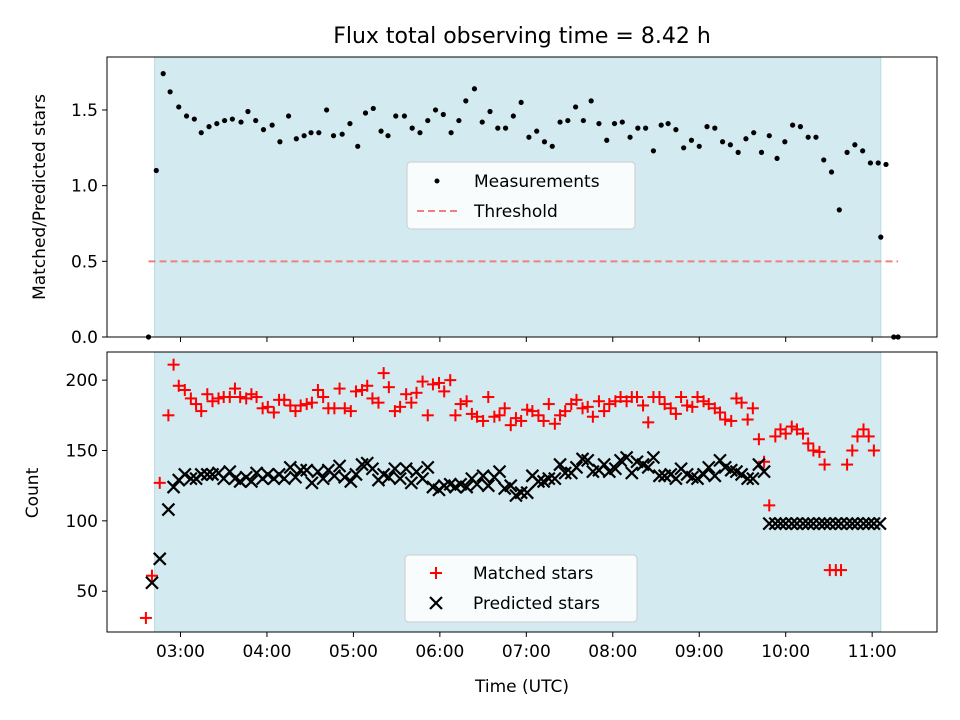  What do you see at coordinates (515, 212) in the screenshot?
I see `legend-threshold-label: Threshold` at bounding box center [515, 212].